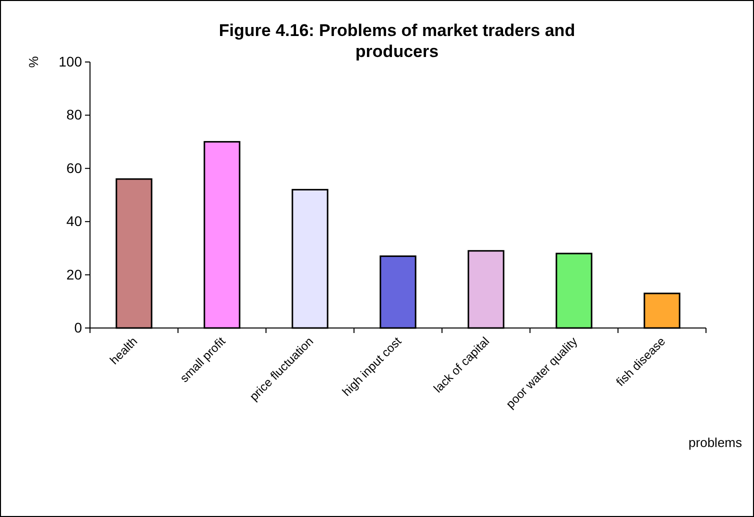  Describe the element at coordinates (74, 274) in the screenshot. I see `y-tick-label: 20` at that location.